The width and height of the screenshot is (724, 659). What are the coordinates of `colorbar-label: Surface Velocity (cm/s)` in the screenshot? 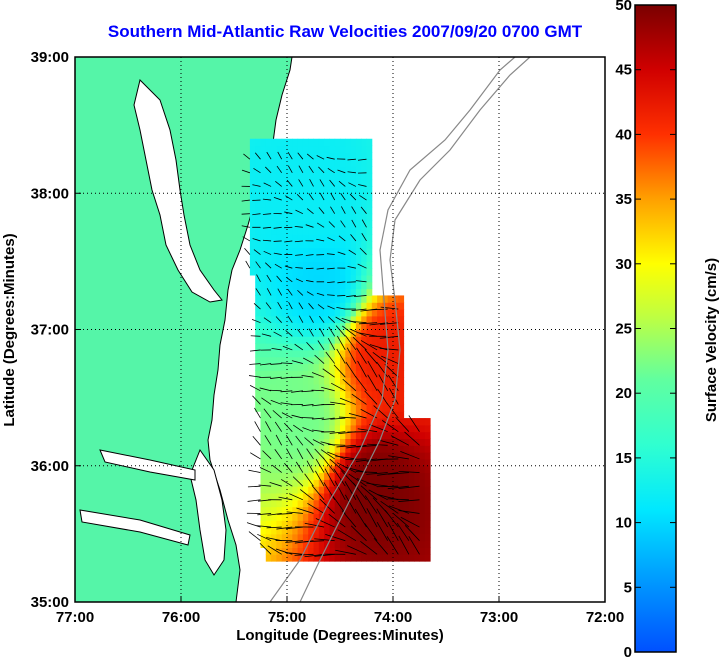 It's located at (711, 340).